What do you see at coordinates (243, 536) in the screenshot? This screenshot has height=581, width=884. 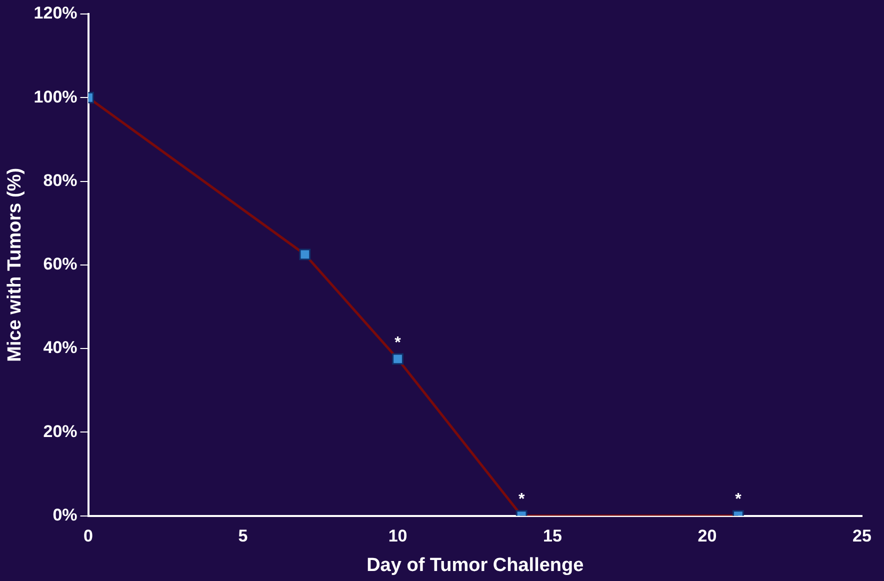 I see `x-tick-label: 5` at bounding box center [243, 536].